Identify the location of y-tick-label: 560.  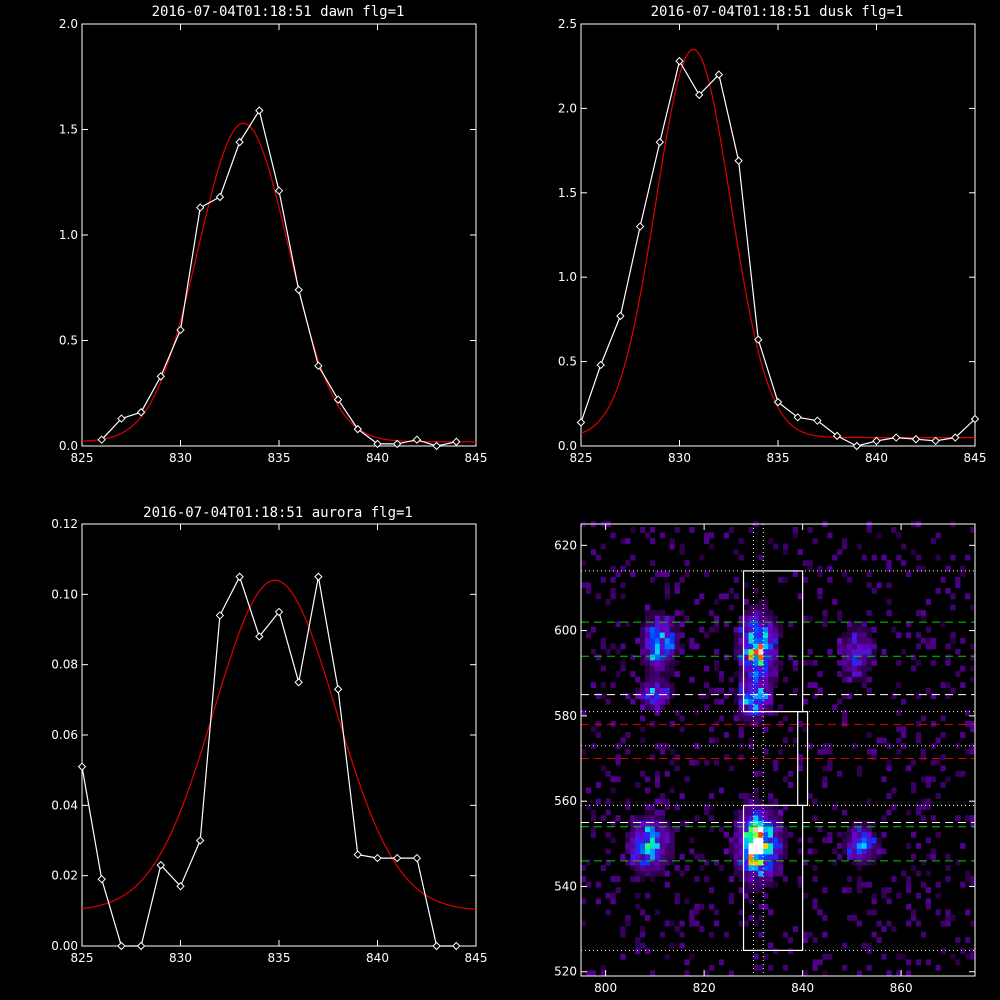
(565, 801).